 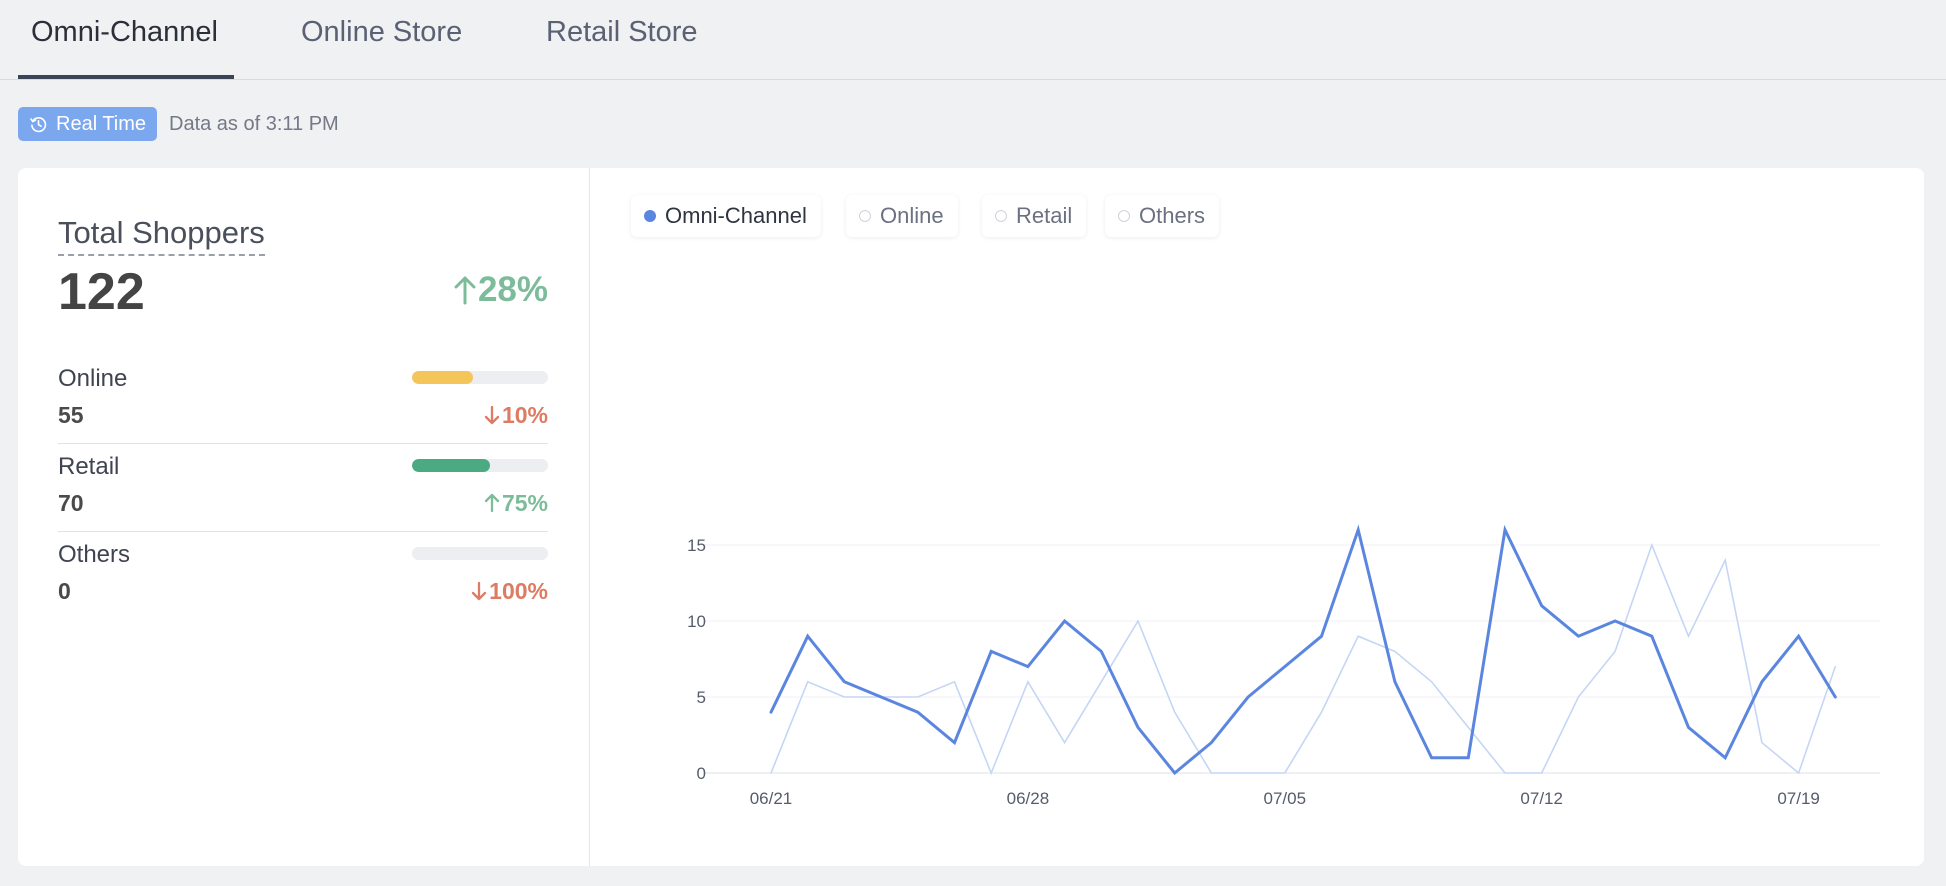 What do you see at coordinates (771, 798) in the screenshot?
I see `x-tick-label: 06/21` at bounding box center [771, 798].